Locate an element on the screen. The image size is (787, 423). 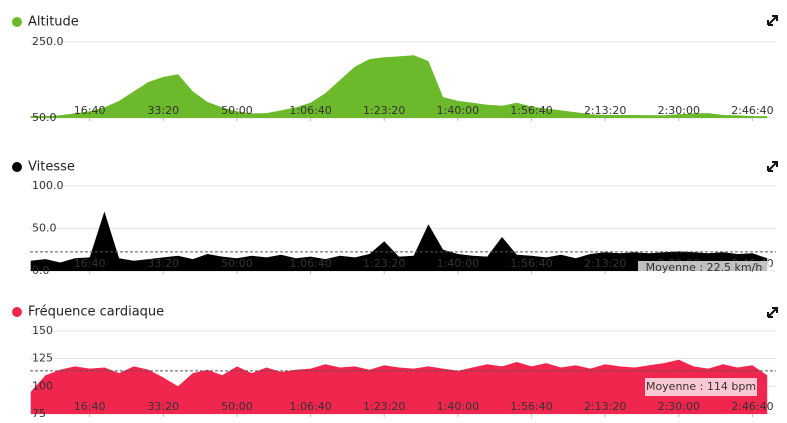
chart-title: Altitude is located at coordinates (53, 22).